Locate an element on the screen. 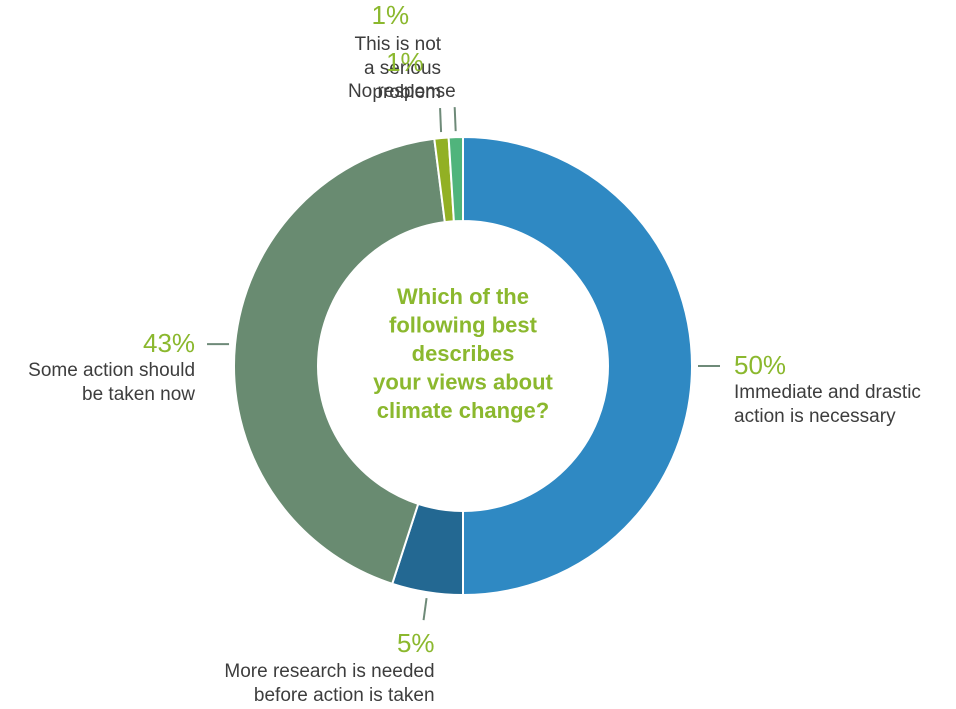 The image size is (956, 709). text-label-some-action: be taken now is located at coordinates (138, 394).